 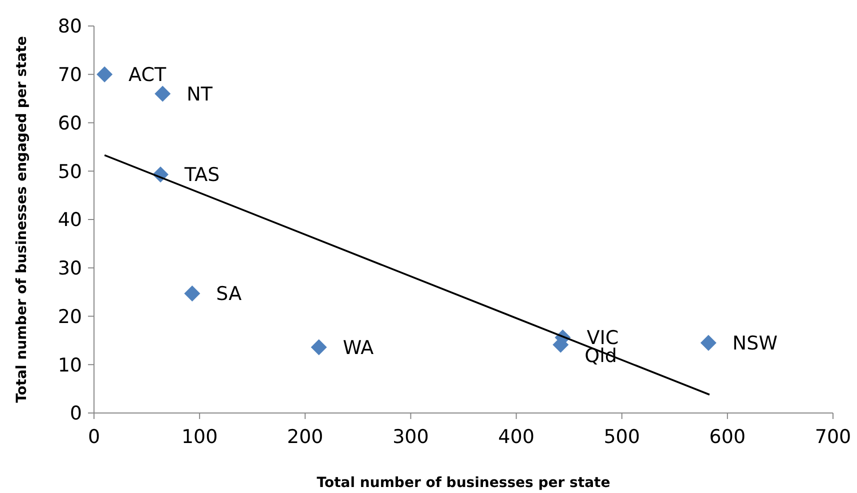 I want to click on y-tick-label: 30, so click(x=70, y=269).